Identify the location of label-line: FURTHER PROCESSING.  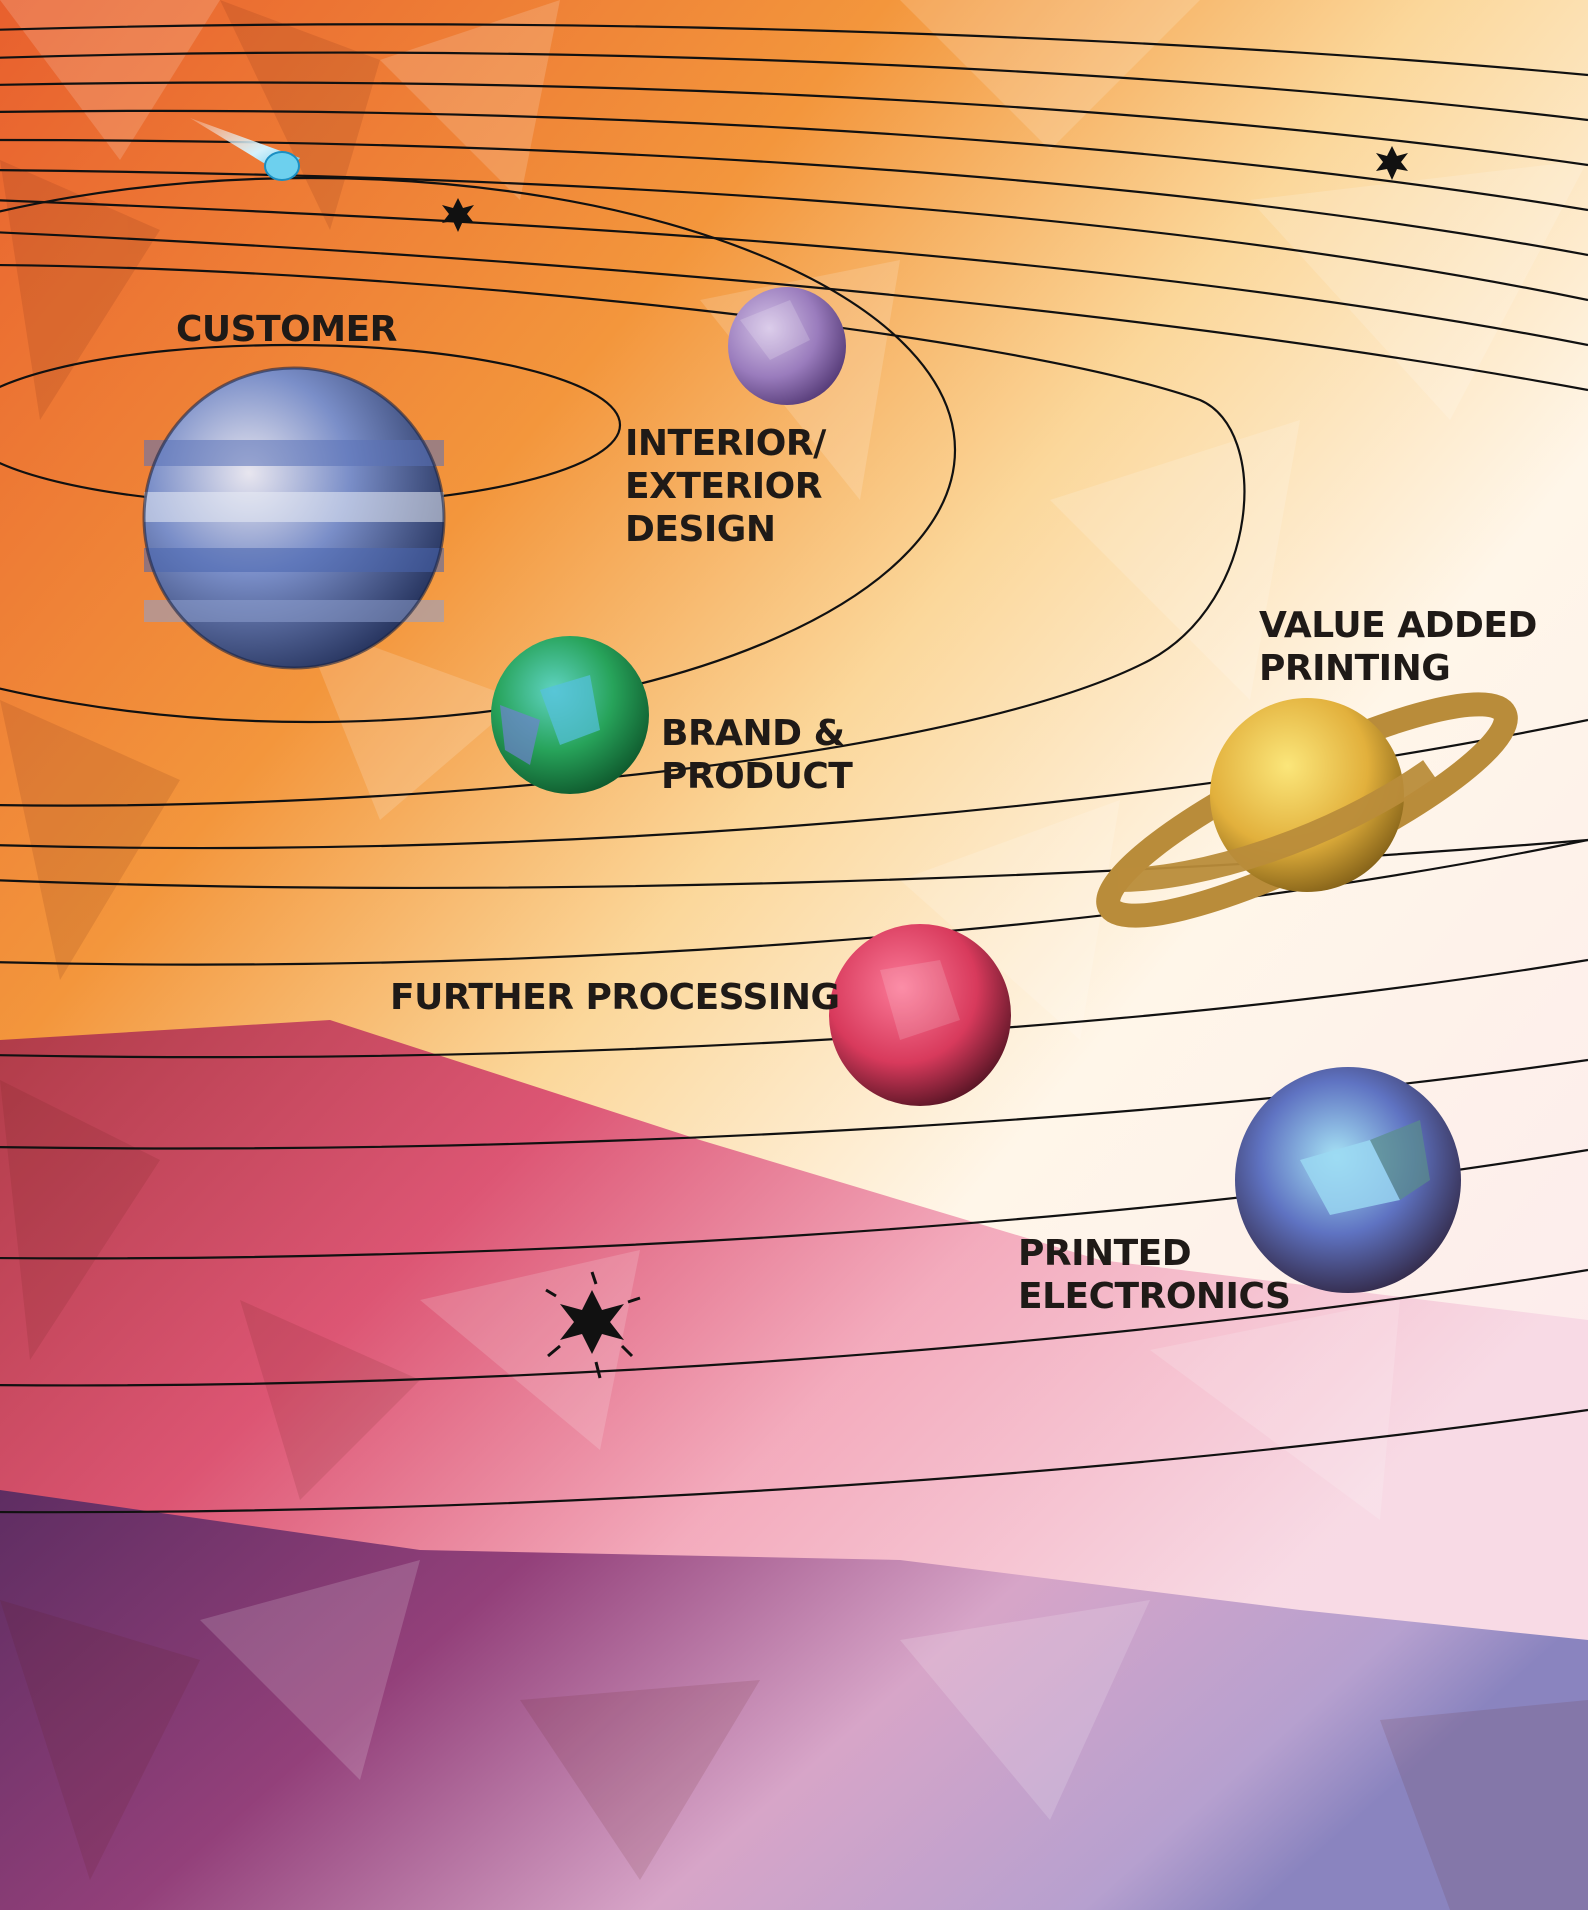
(615, 997).